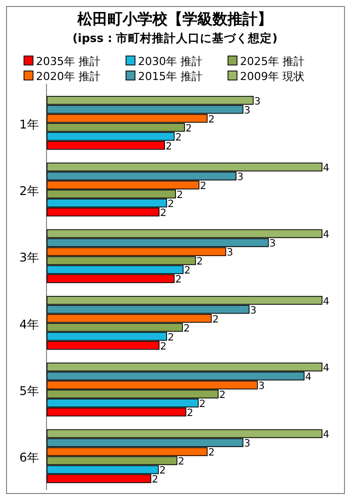 Image resolution: width=350 pixels, height=500 pixels. What do you see at coordinates (29, 457) in the screenshot?
I see `y-tick-label: 6年` at bounding box center [29, 457].